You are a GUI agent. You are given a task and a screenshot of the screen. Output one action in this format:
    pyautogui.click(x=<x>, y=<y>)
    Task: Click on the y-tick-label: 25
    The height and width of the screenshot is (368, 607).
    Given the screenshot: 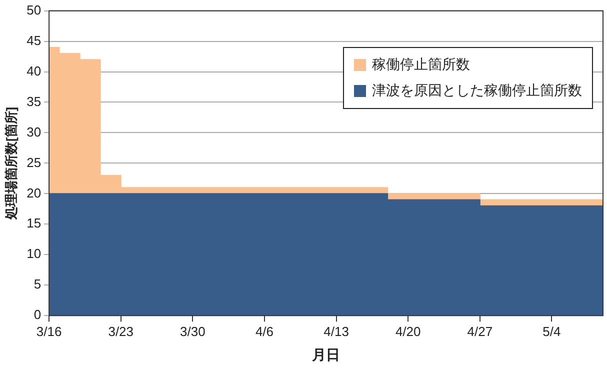 What is the action you would take?
    pyautogui.click(x=34, y=162)
    